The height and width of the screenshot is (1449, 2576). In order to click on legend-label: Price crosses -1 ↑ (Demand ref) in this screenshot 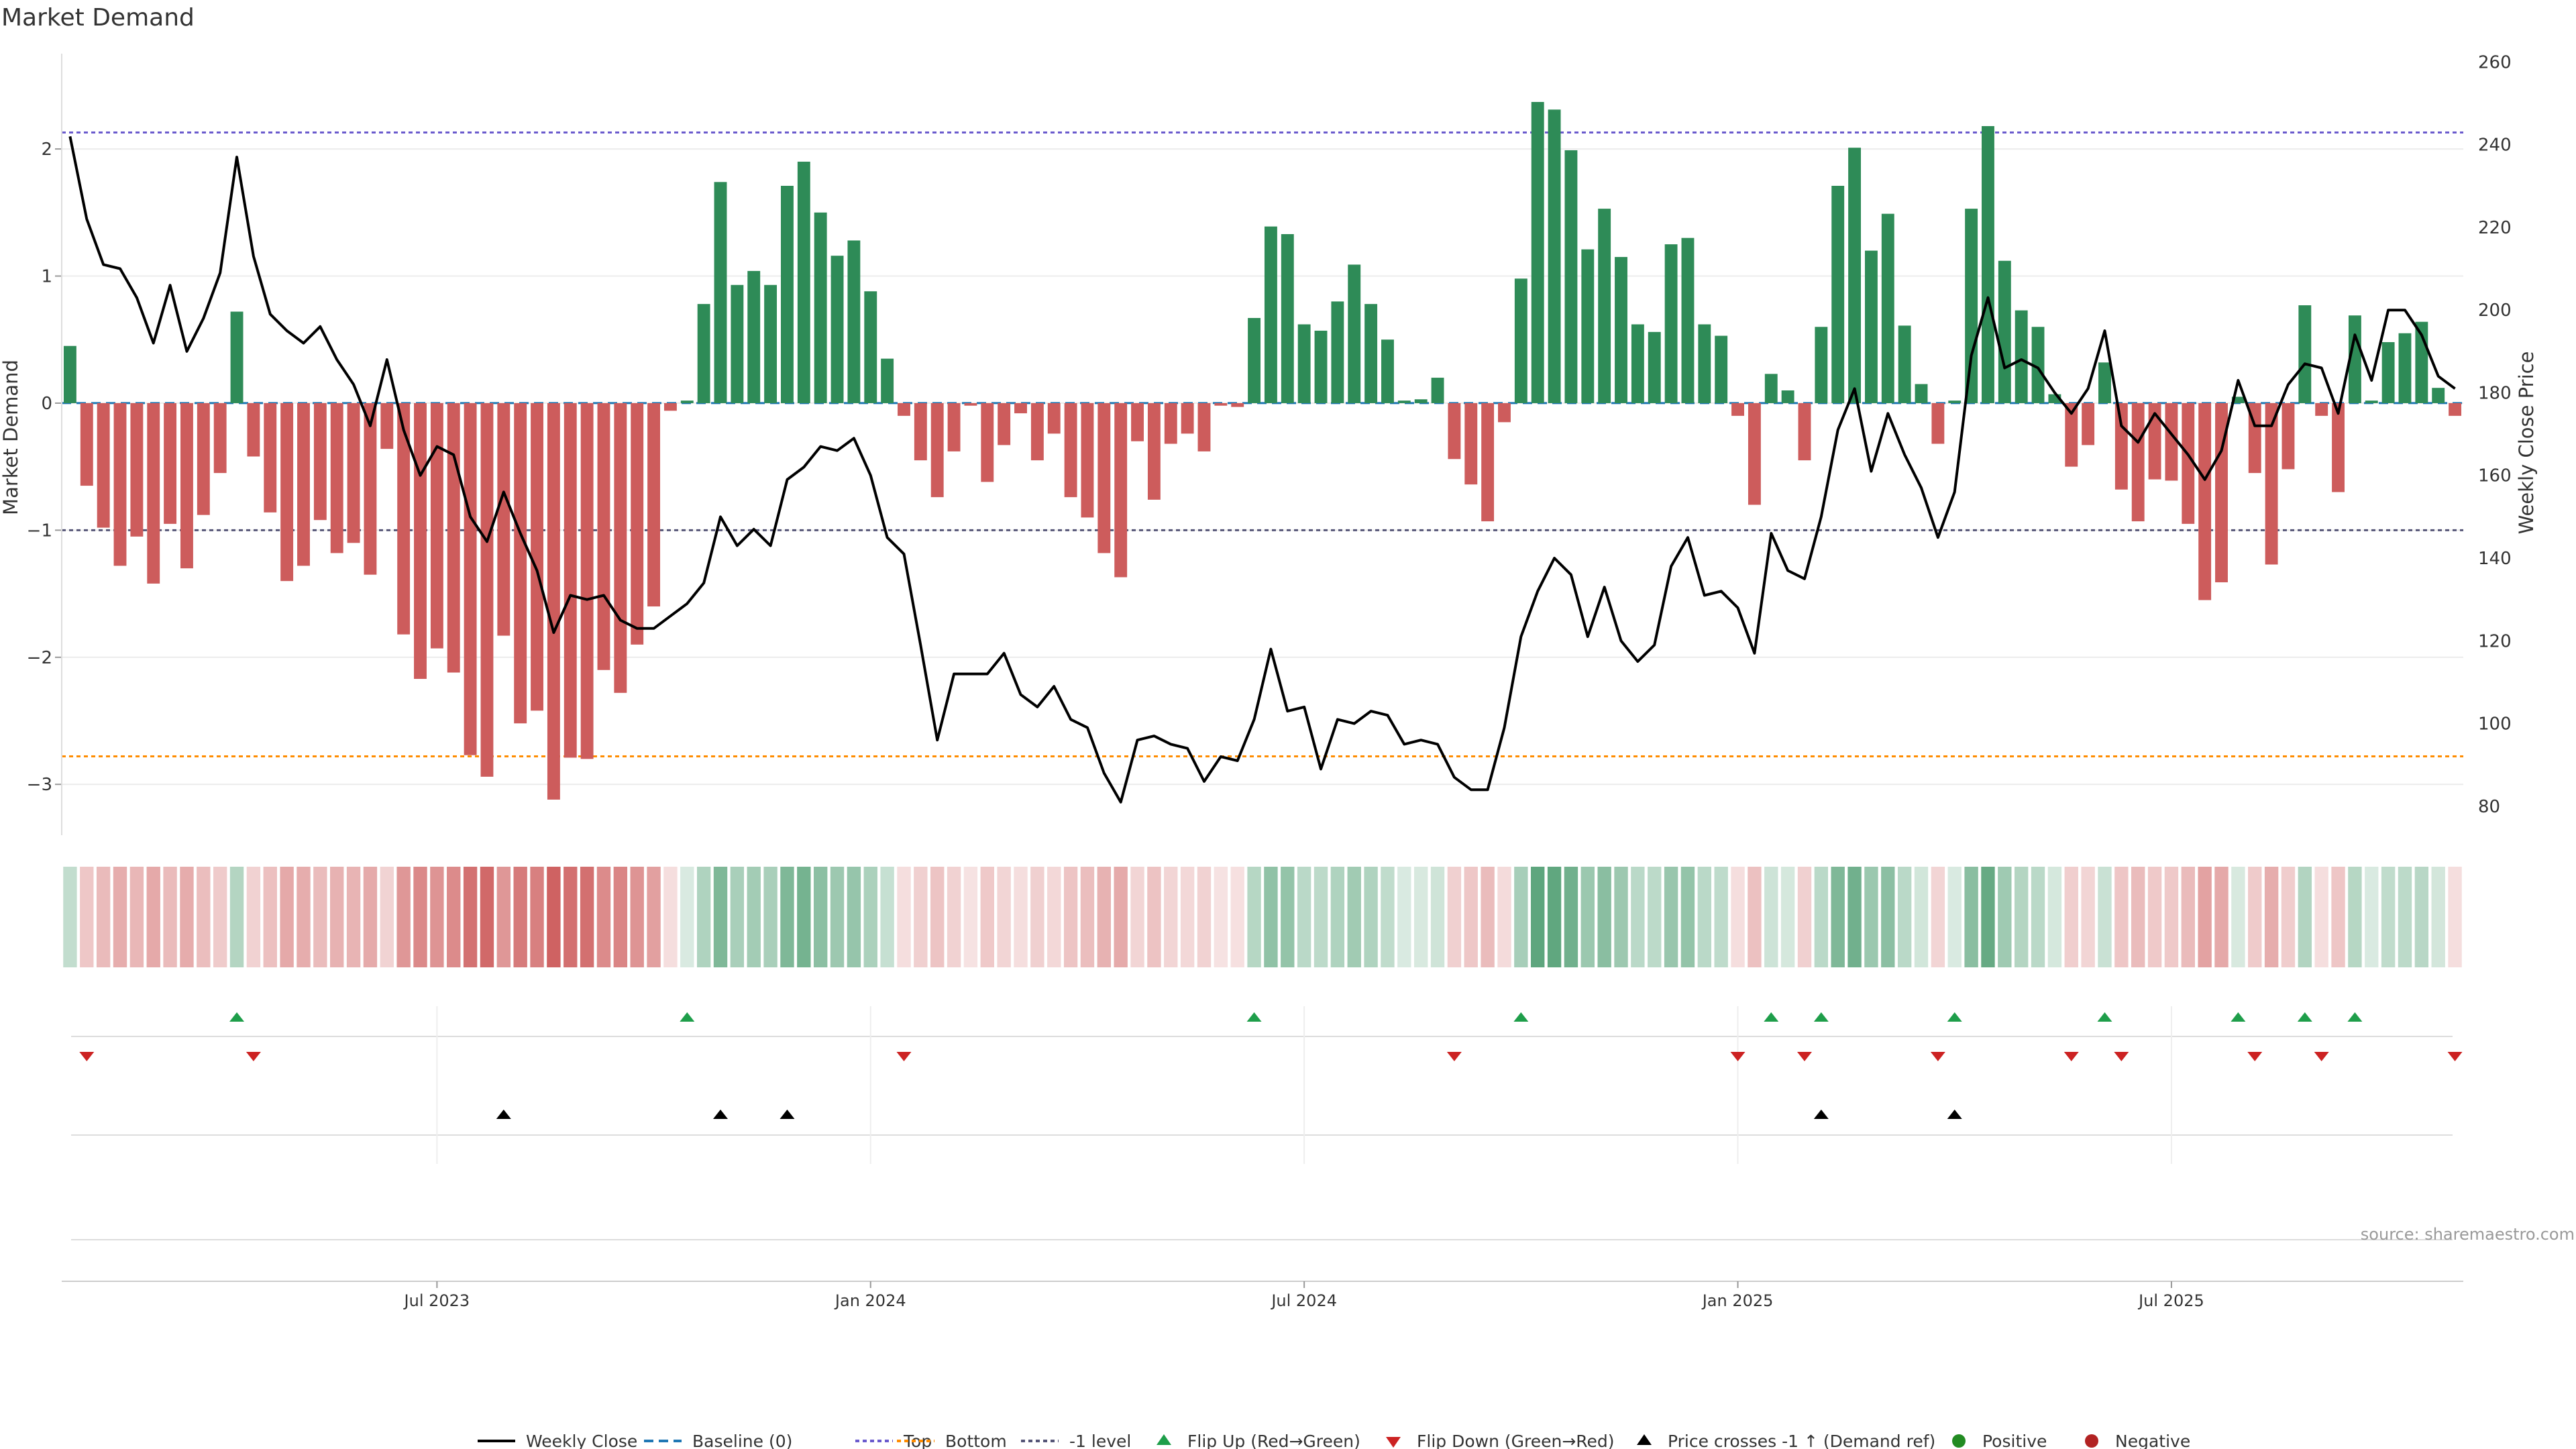, I will do `click(1801, 1440)`.